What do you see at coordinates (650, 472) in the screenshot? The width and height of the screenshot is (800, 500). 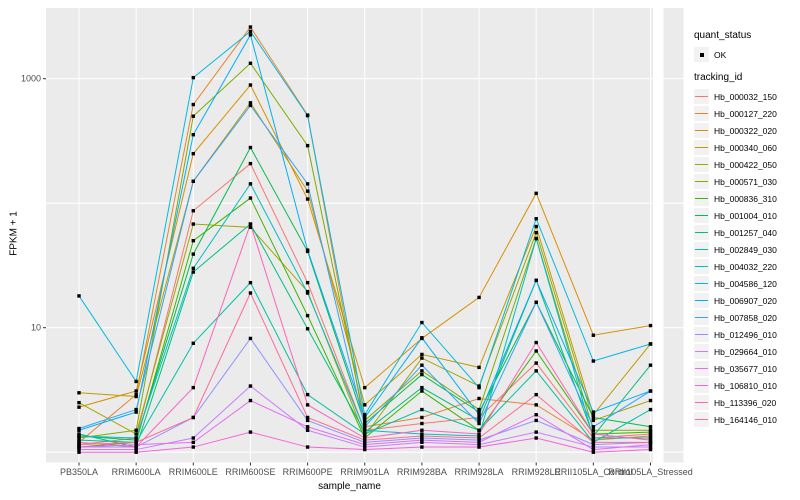 I see `x-tick-label: RRII105LA_Stressed` at bounding box center [650, 472].